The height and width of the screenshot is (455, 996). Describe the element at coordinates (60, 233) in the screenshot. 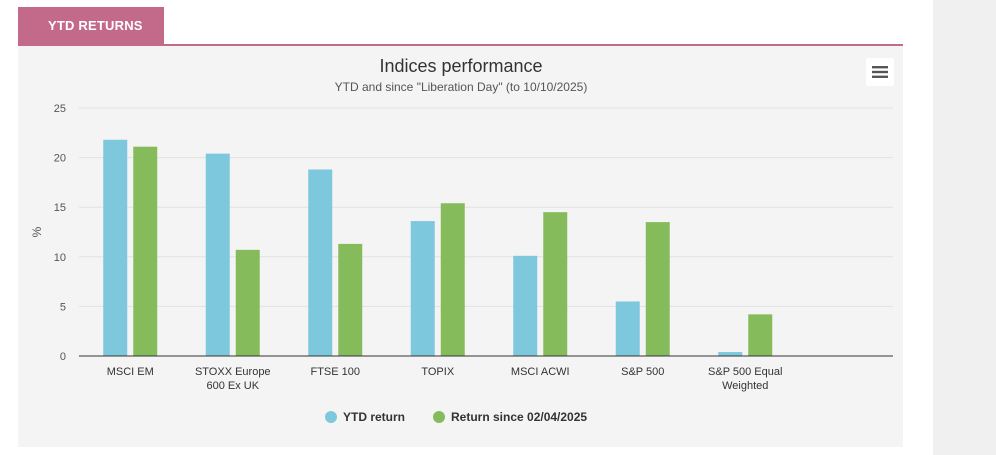

I see `y-tick-labels: 0 5 10 15 20 25` at that location.